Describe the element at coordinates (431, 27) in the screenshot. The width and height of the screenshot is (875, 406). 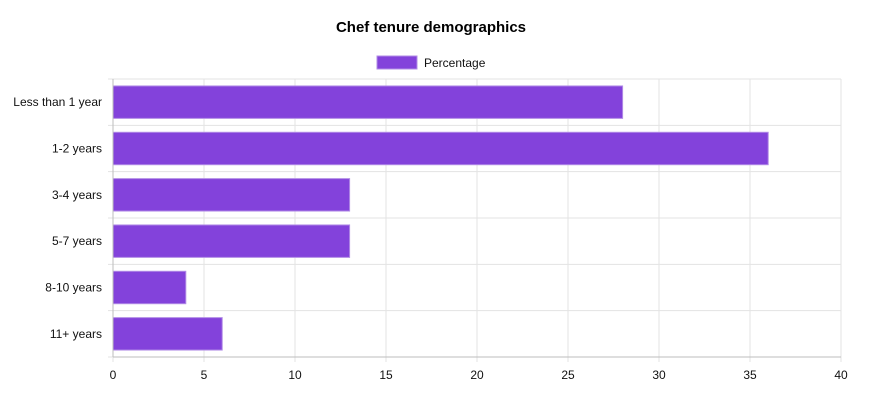
I see `chart-title: Chef tenure demographics` at that location.